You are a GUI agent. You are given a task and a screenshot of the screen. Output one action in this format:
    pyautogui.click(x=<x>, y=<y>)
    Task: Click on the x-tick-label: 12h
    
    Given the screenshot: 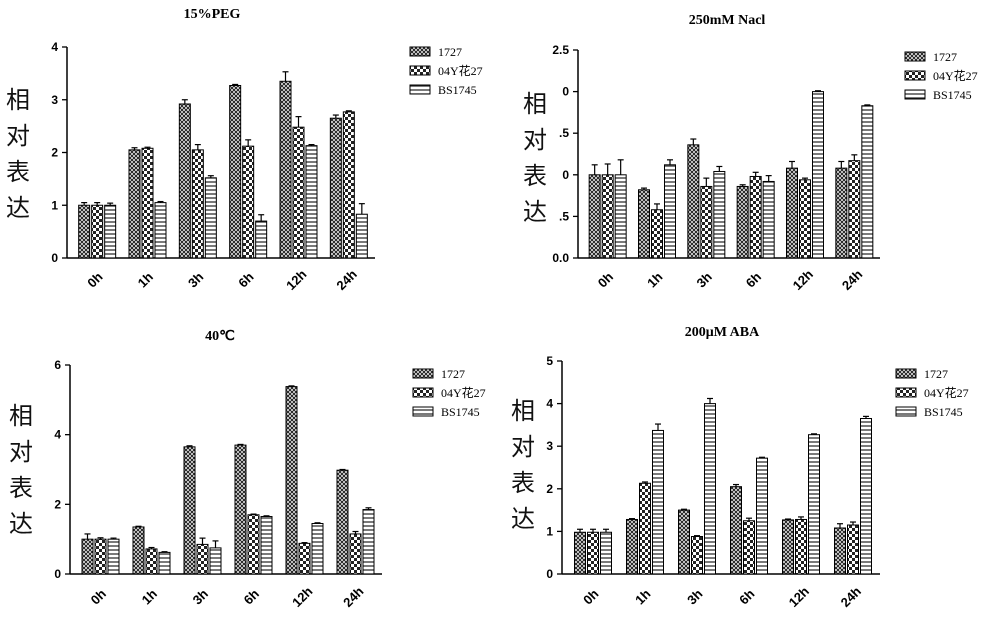 What is the action you would take?
    pyautogui.click(x=302, y=597)
    